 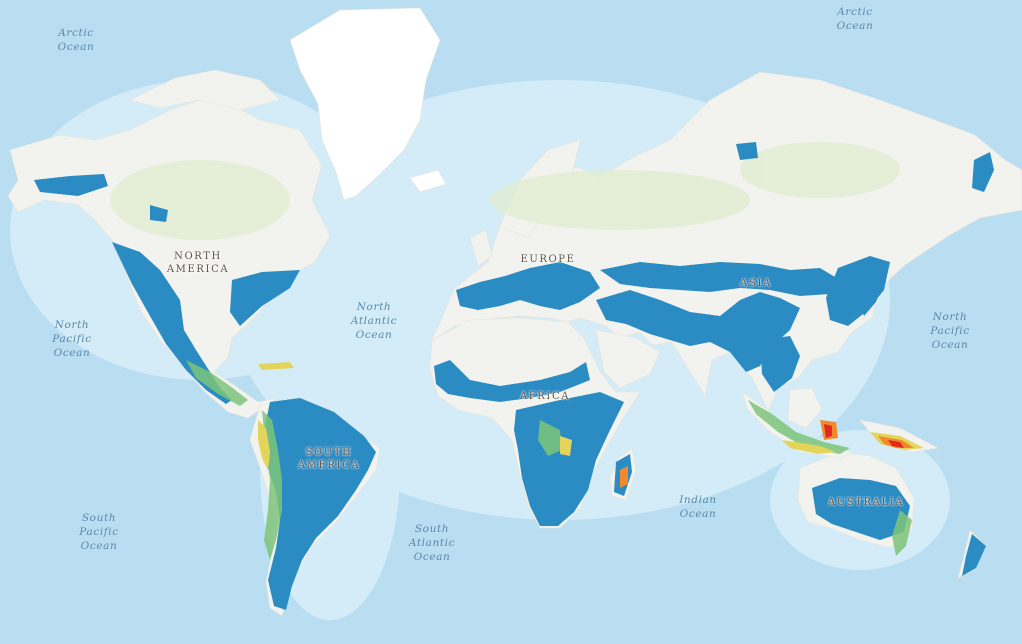 What do you see at coordinates (545, 396) in the screenshot?
I see `label-africa: AFRICA` at bounding box center [545, 396].